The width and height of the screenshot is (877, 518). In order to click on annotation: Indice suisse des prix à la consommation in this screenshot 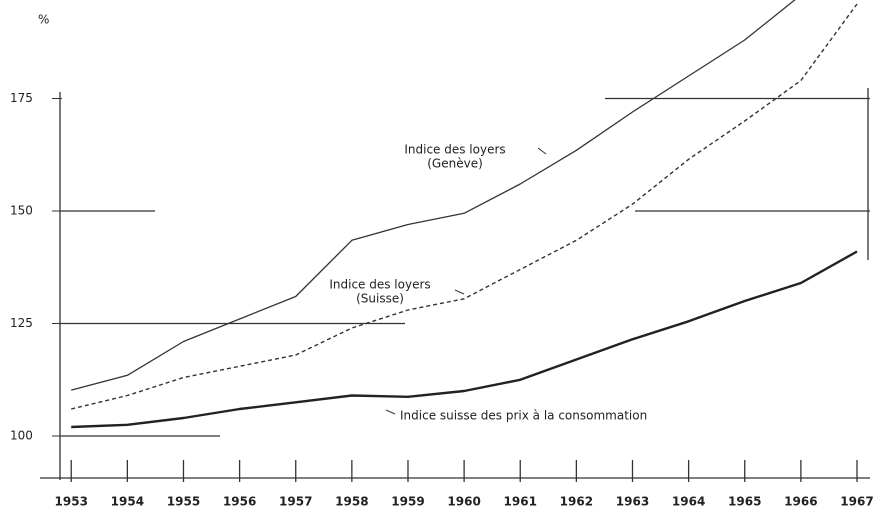, I will do `click(523, 416)`.